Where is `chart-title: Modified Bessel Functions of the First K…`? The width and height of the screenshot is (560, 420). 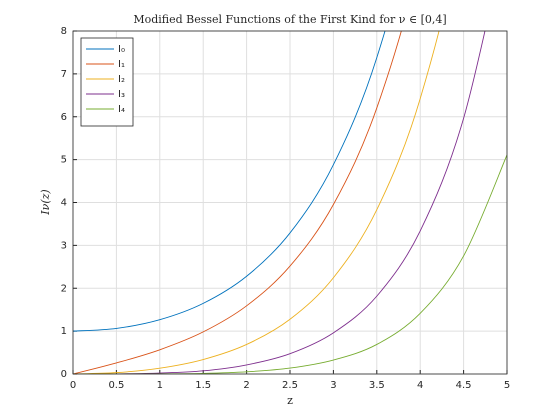
chart-title: Modified Bessel Functions of the First K… is located at coordinates (289, 19).